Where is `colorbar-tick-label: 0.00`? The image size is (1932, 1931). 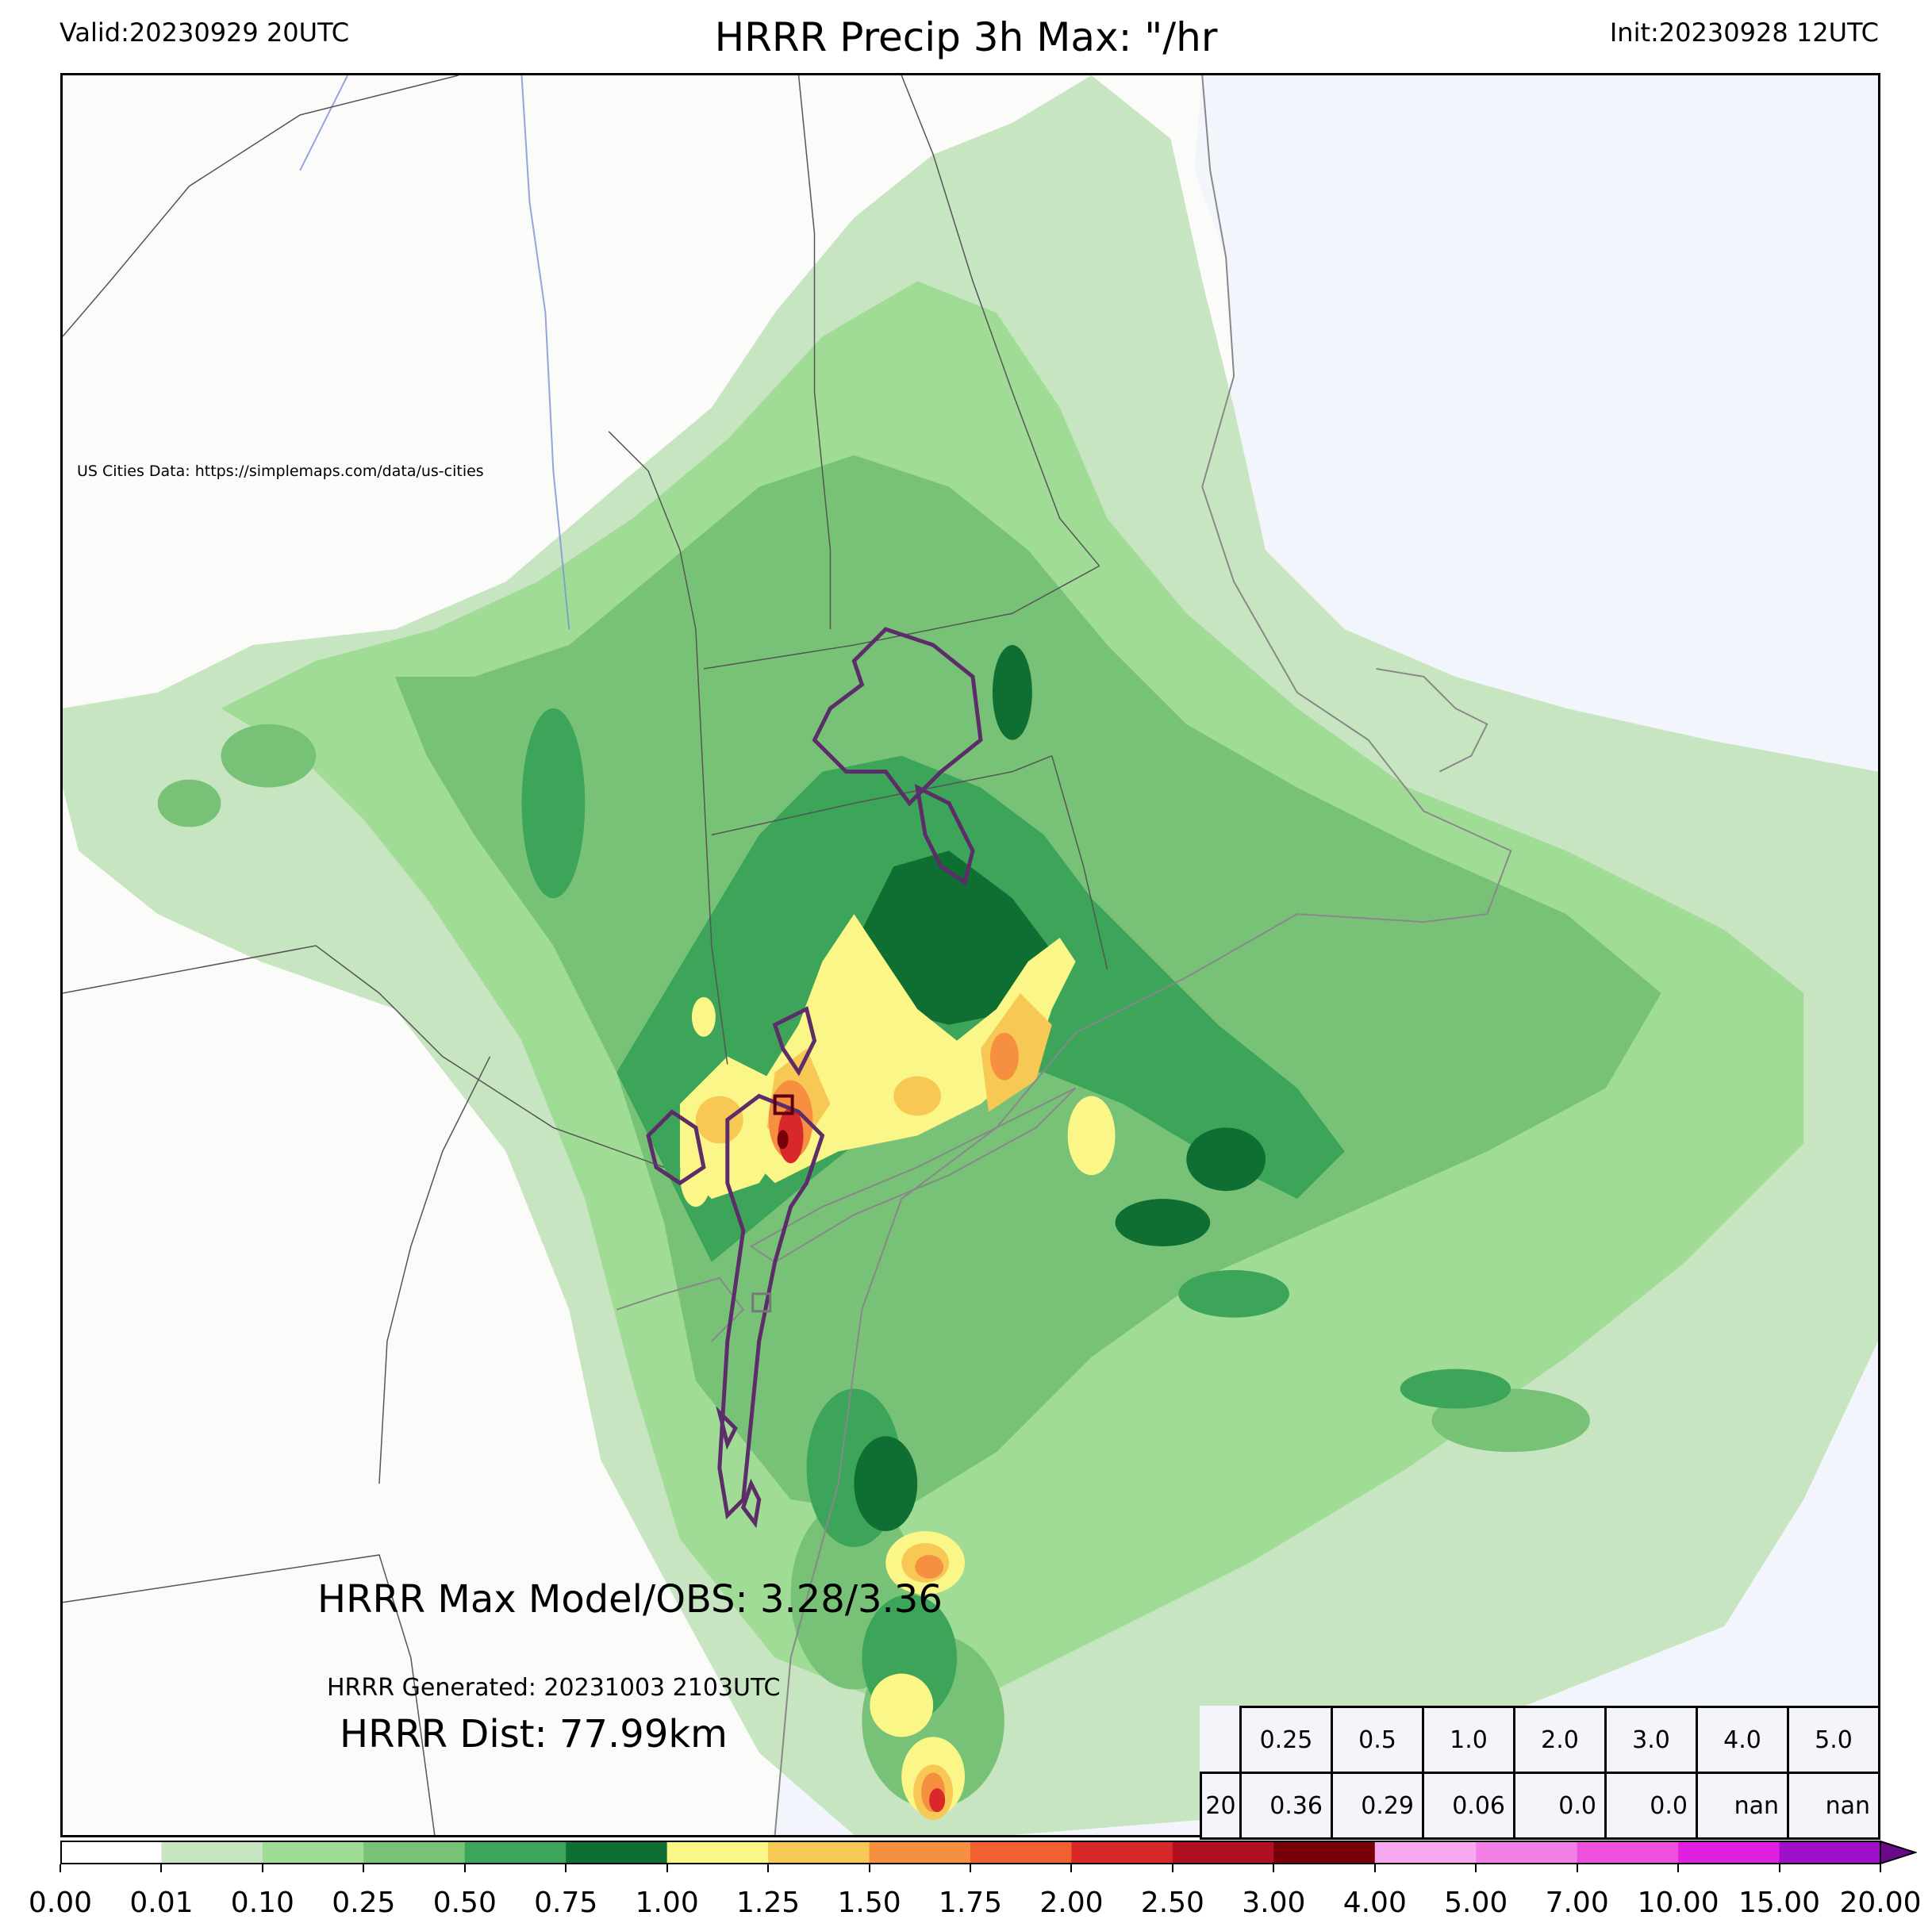 colorbar-tick-label: 0.00 is located at coordinates (60, 1903).